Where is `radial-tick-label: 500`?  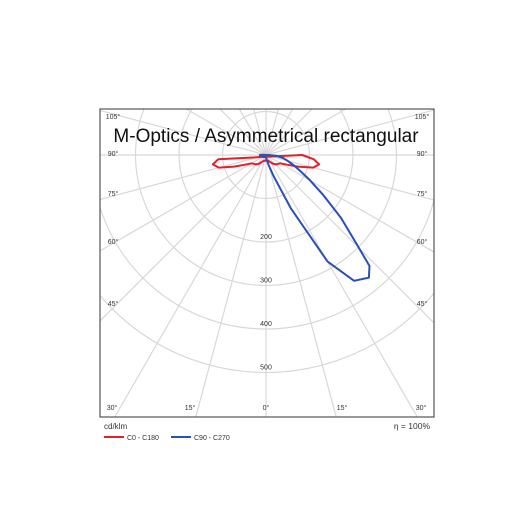 radial-tick-label: 500 is located at coordinates (266, 368).